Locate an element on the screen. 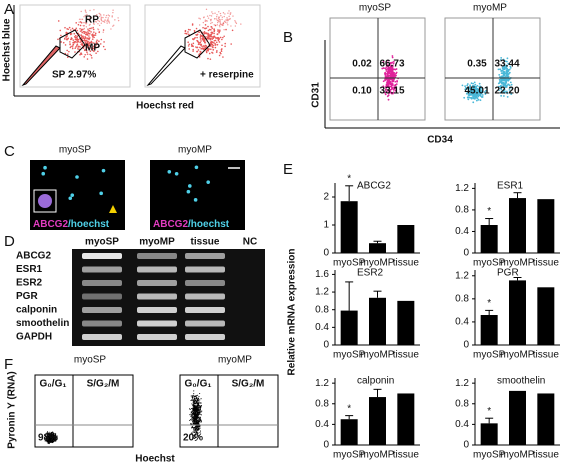 The width and height of the screenshot is (573, 468). y-tick-label: 1.2 is located at coordinates (462, 275).